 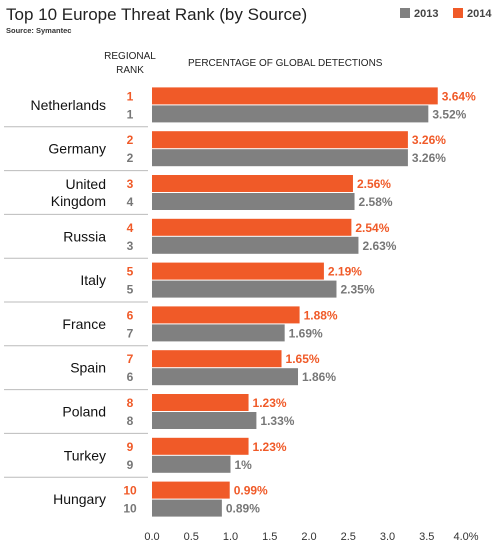 I want to click on x-tick-label: 2.0, so click(x=308, y=537).